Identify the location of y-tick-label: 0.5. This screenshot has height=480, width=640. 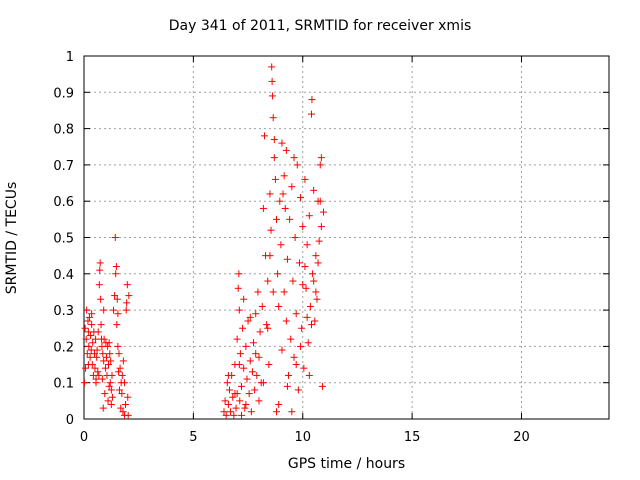
(63, 239).